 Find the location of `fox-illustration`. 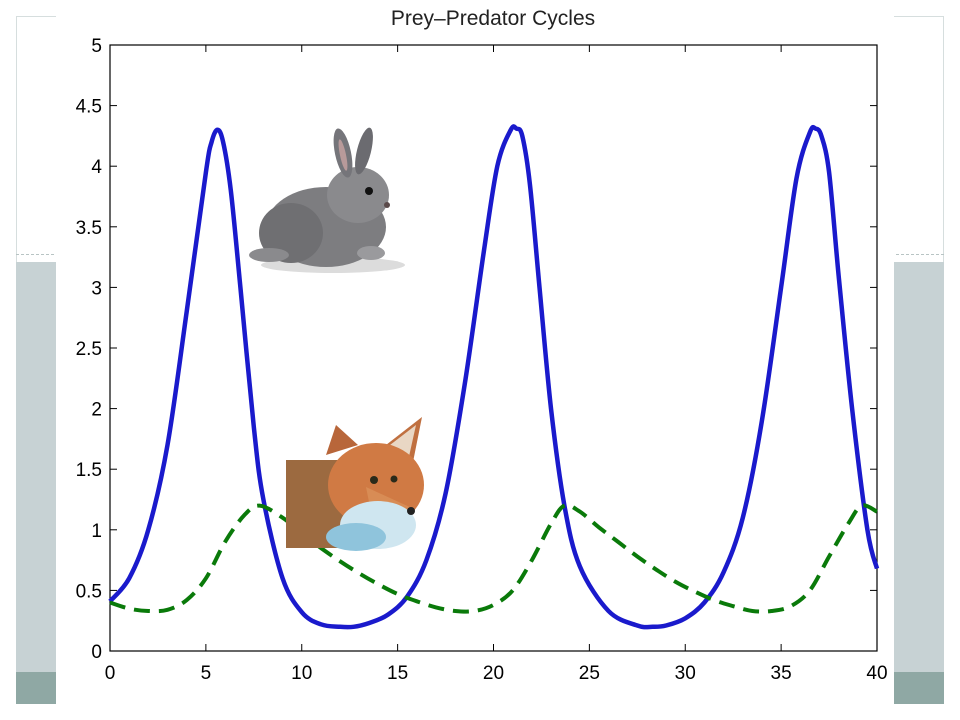

fox-illustration is located at coordinates (355, 484).